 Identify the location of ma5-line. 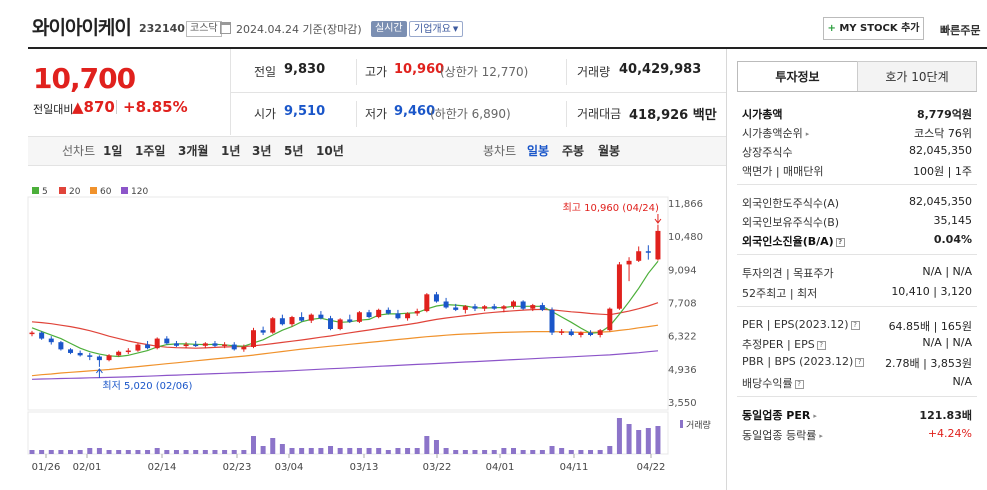
(345, 309).